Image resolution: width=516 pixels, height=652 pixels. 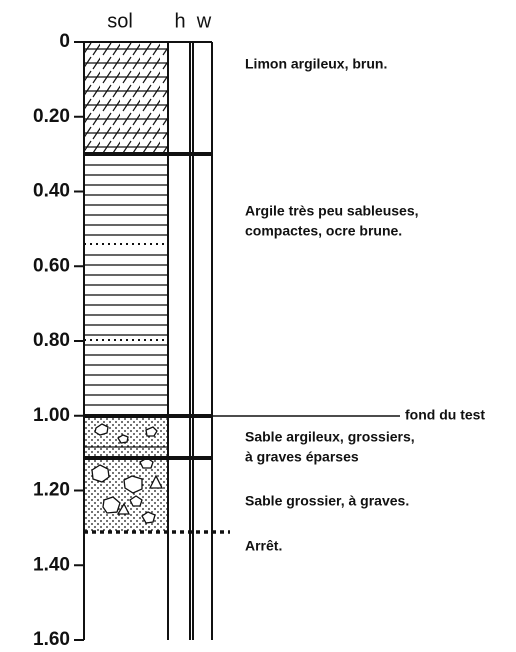 What do you see at coordinates (51, 265) in the screenshot?
I see `depth-label: 0.60` at bounding box center [51, 265].